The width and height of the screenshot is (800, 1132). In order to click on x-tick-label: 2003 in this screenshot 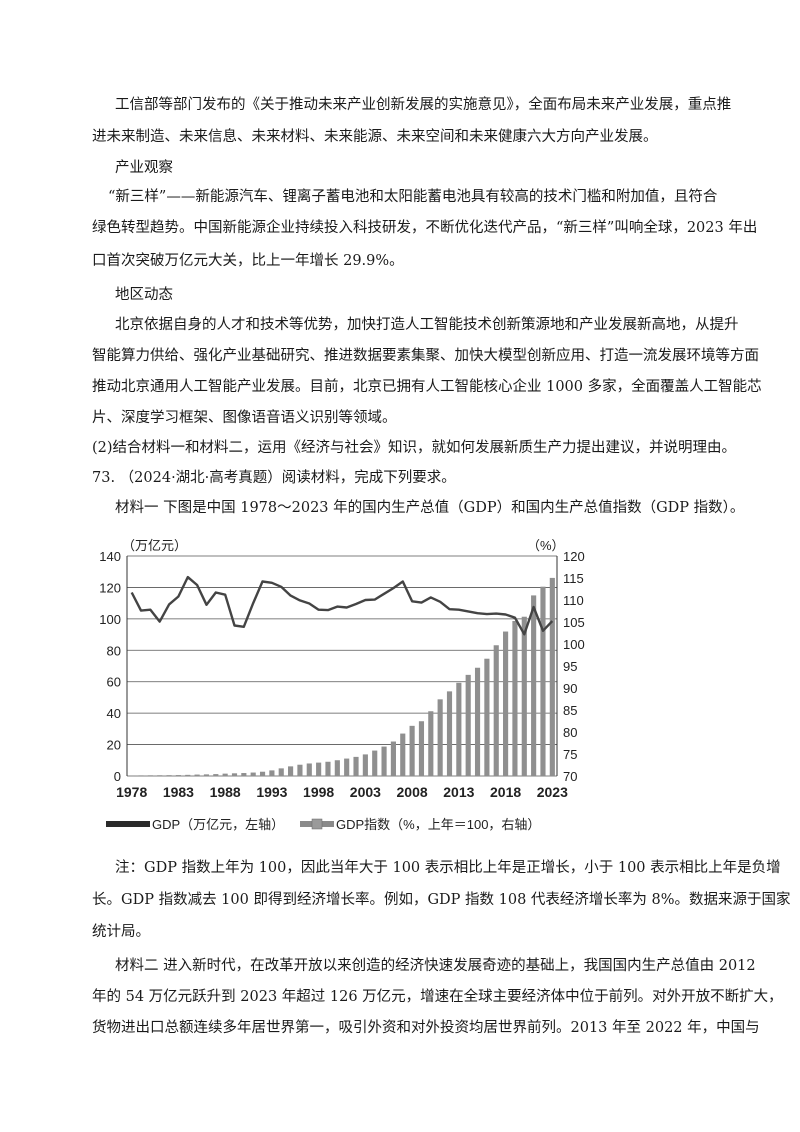, I will do `click(365, 792)`.